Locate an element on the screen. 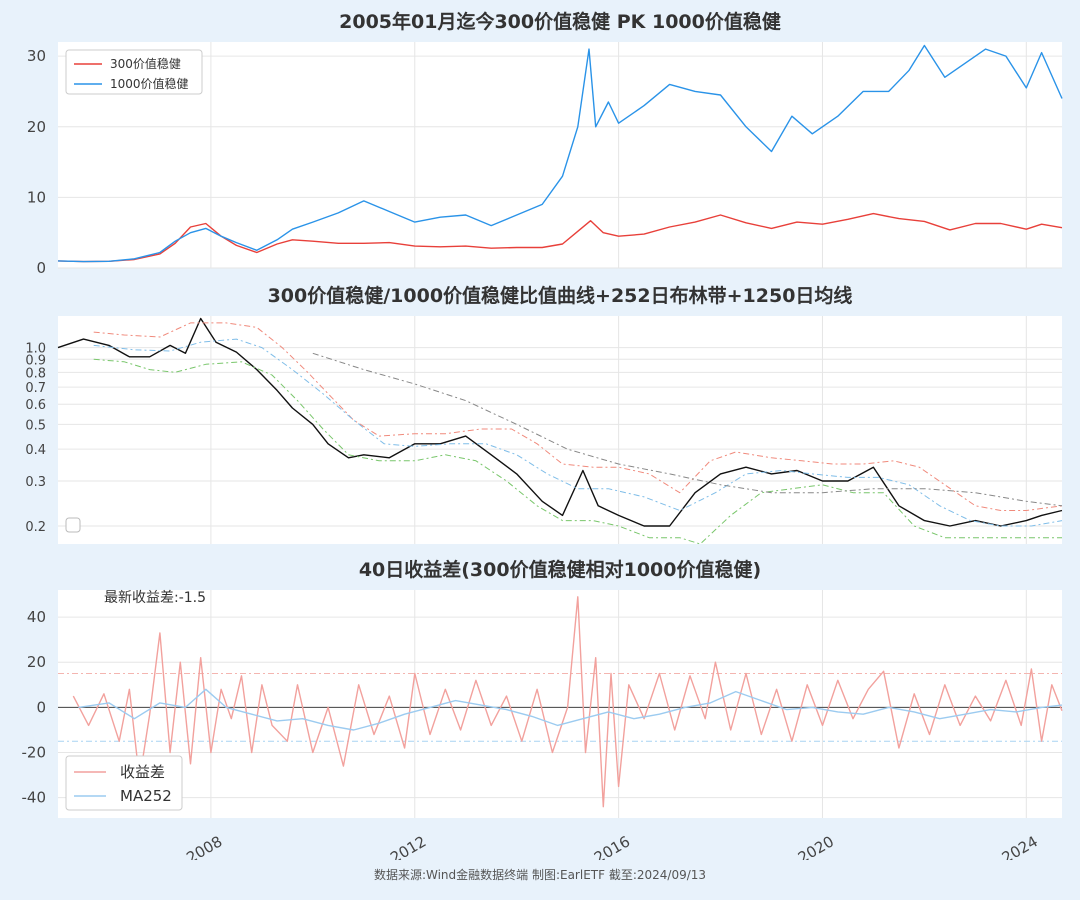  y-tick-label: -20 is located at coordinates (34, 753).